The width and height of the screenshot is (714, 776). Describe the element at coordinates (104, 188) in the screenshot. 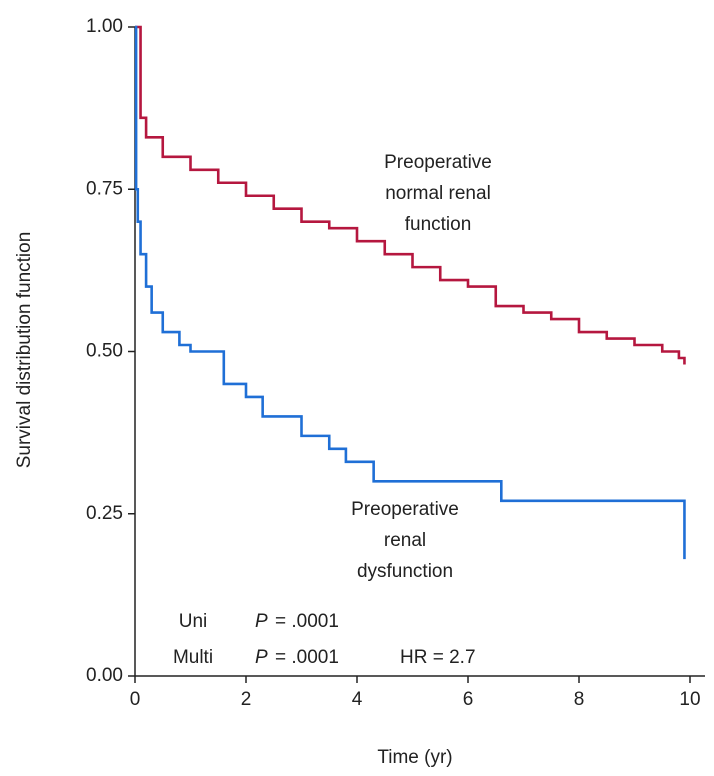

I see `y-tick-label: 0.75` at that location.